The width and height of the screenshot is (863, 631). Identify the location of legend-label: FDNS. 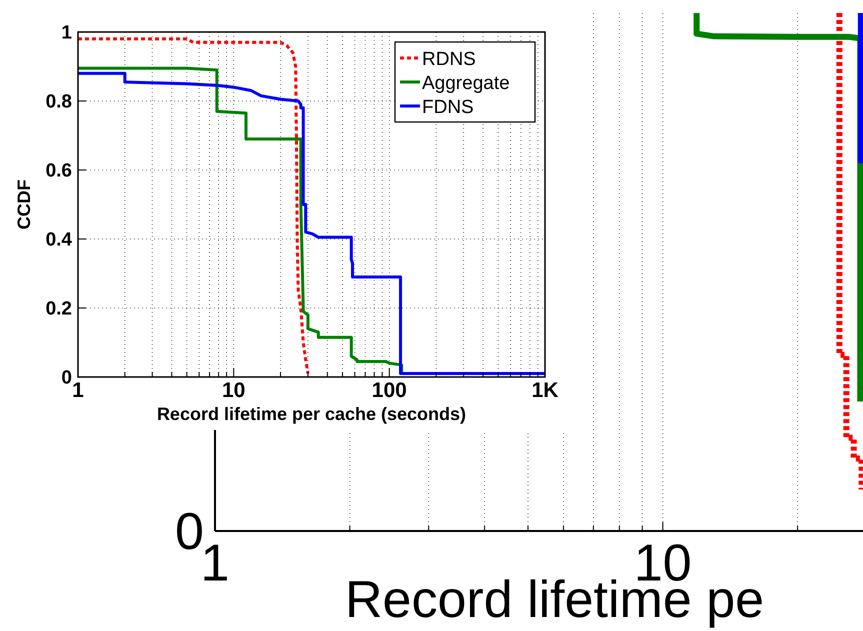
(448, 107).